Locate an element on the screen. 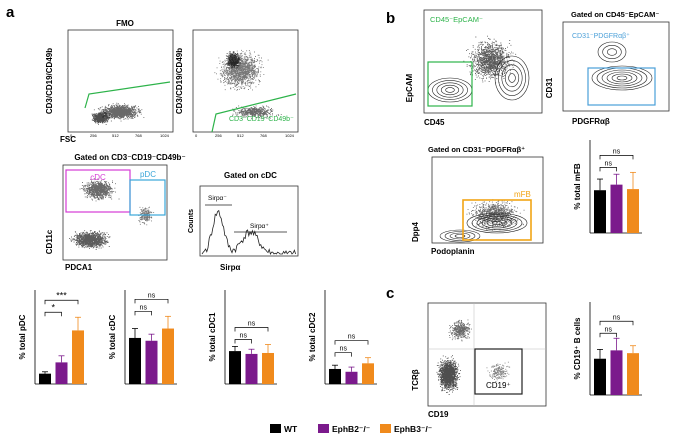 Image resolution: width=676 pixels, height=443 pixels. b1-contours is located at coordinates (478, 79).